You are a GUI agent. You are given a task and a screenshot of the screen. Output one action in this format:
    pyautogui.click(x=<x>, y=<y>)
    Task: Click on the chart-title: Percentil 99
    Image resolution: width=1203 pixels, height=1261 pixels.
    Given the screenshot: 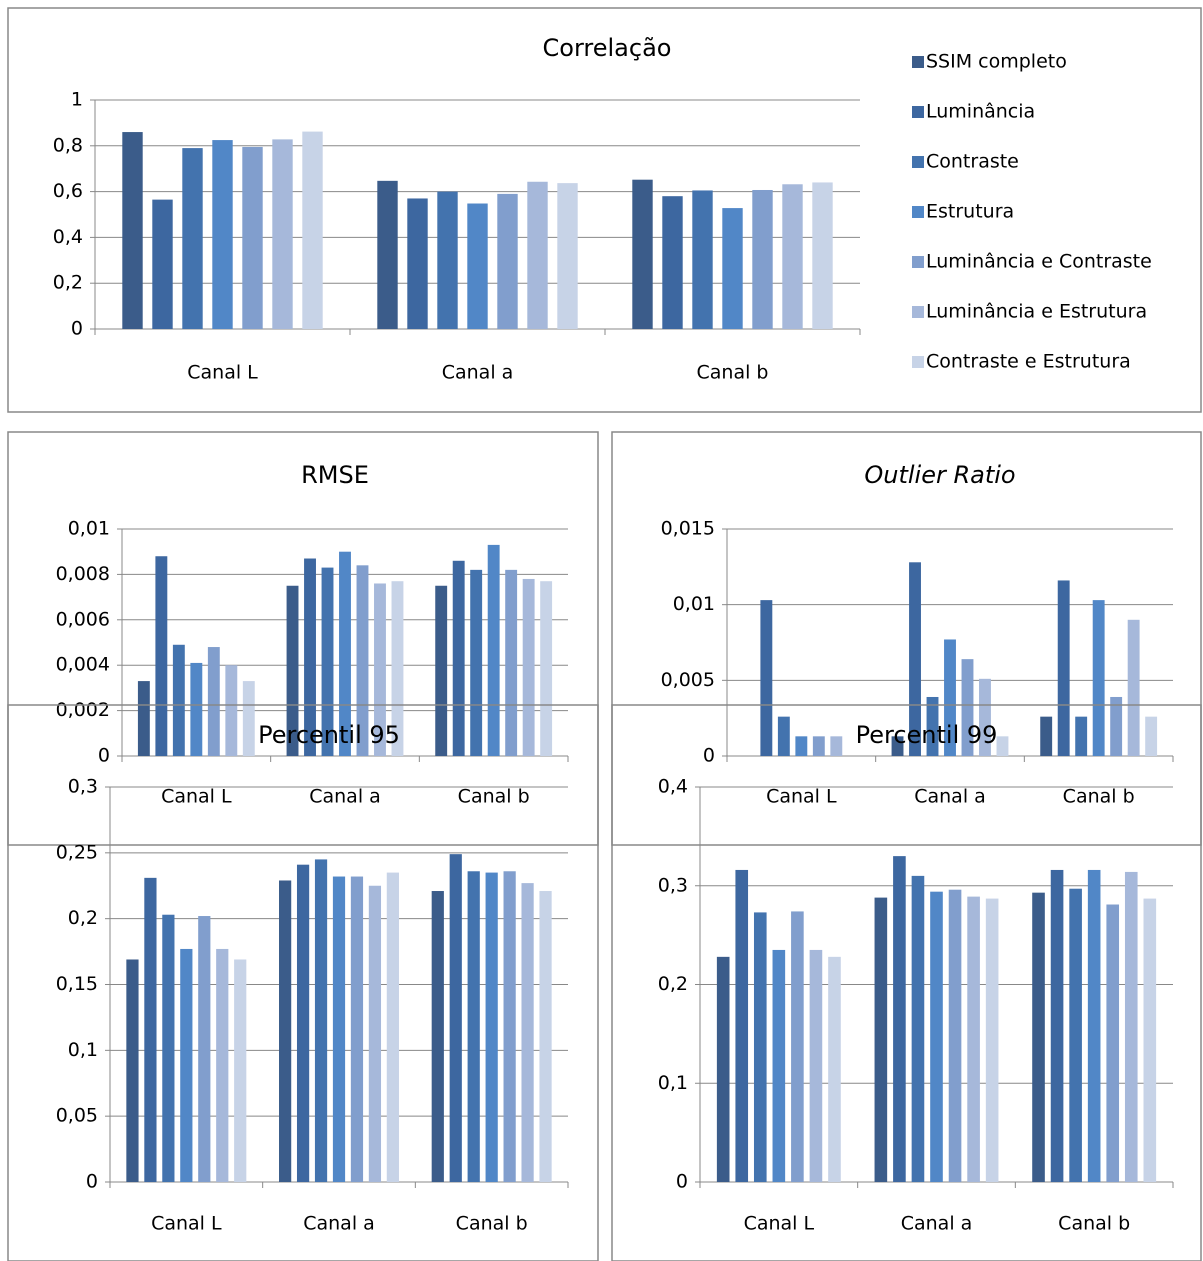 What is the action you would take?
    pyautogui.click(x=927, y=735)
    